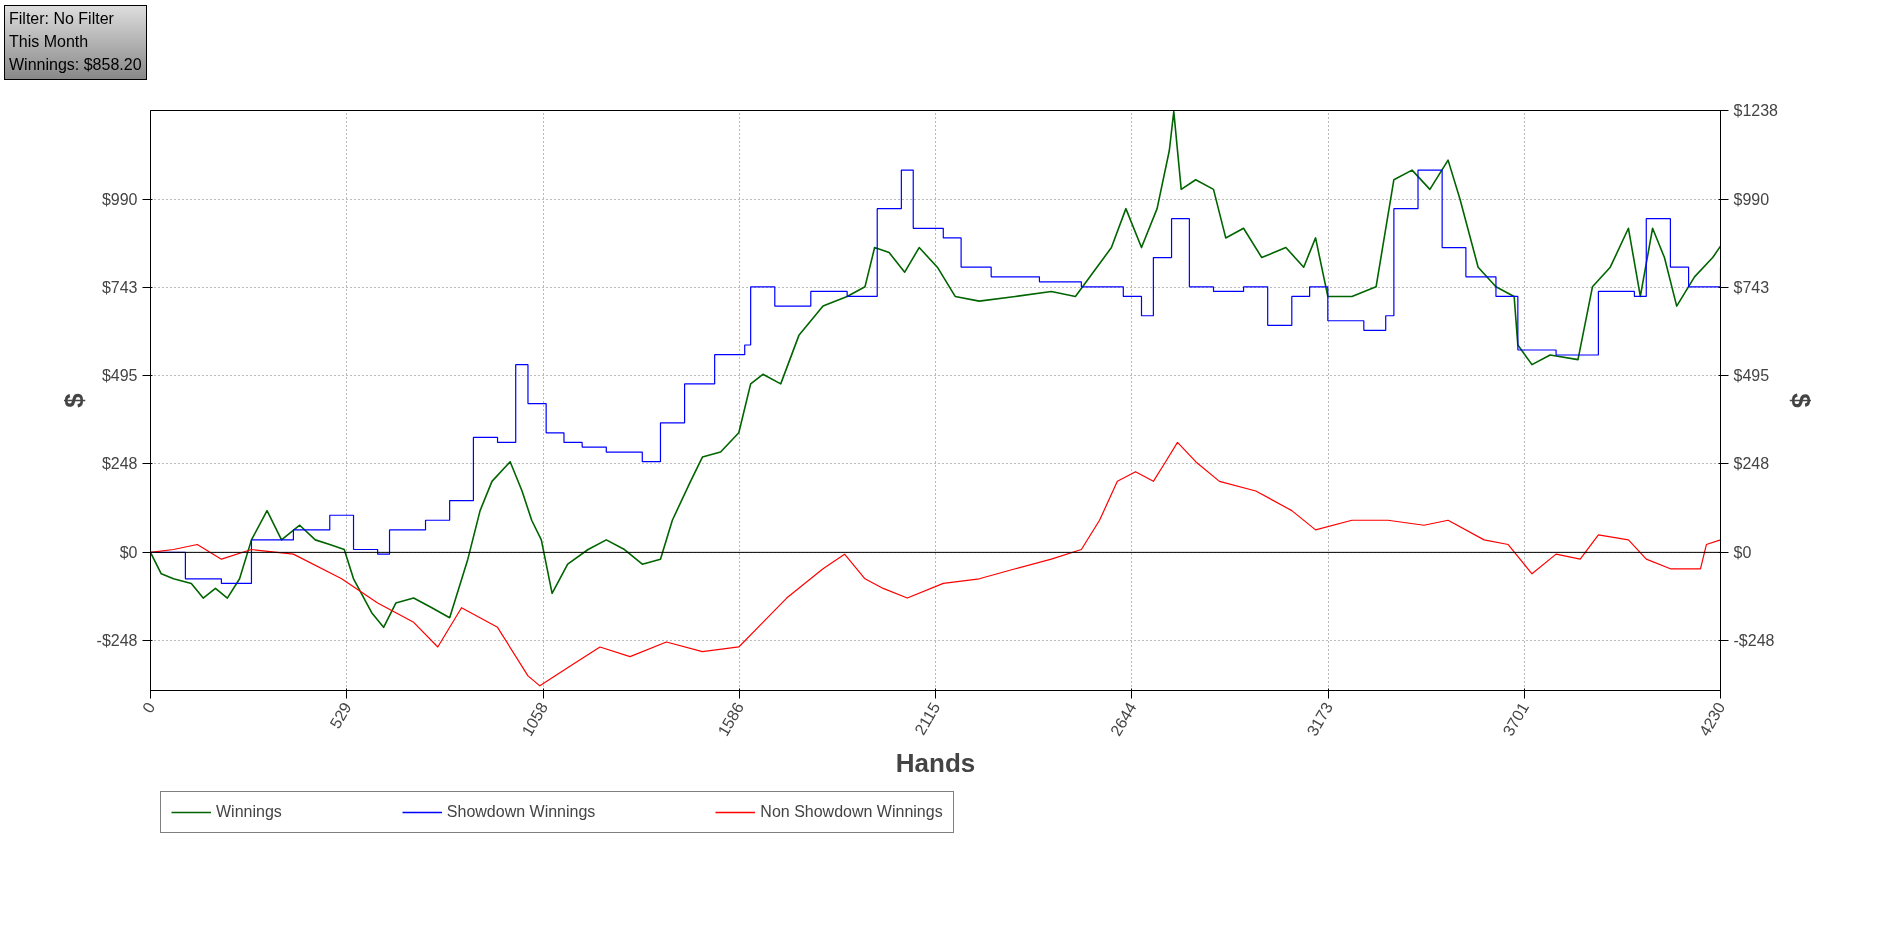  I want to click on x-tick-label: 2644, so click(1123, 718).